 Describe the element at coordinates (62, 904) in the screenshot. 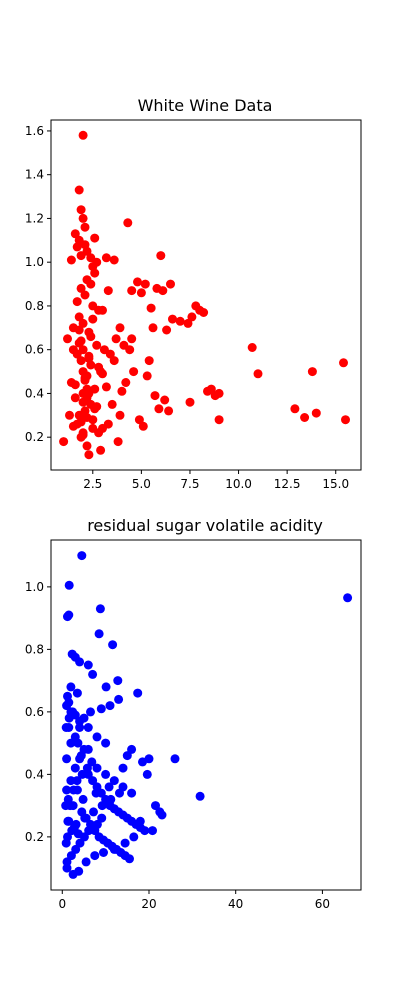

I see `x-tick-label: 0` at that location.